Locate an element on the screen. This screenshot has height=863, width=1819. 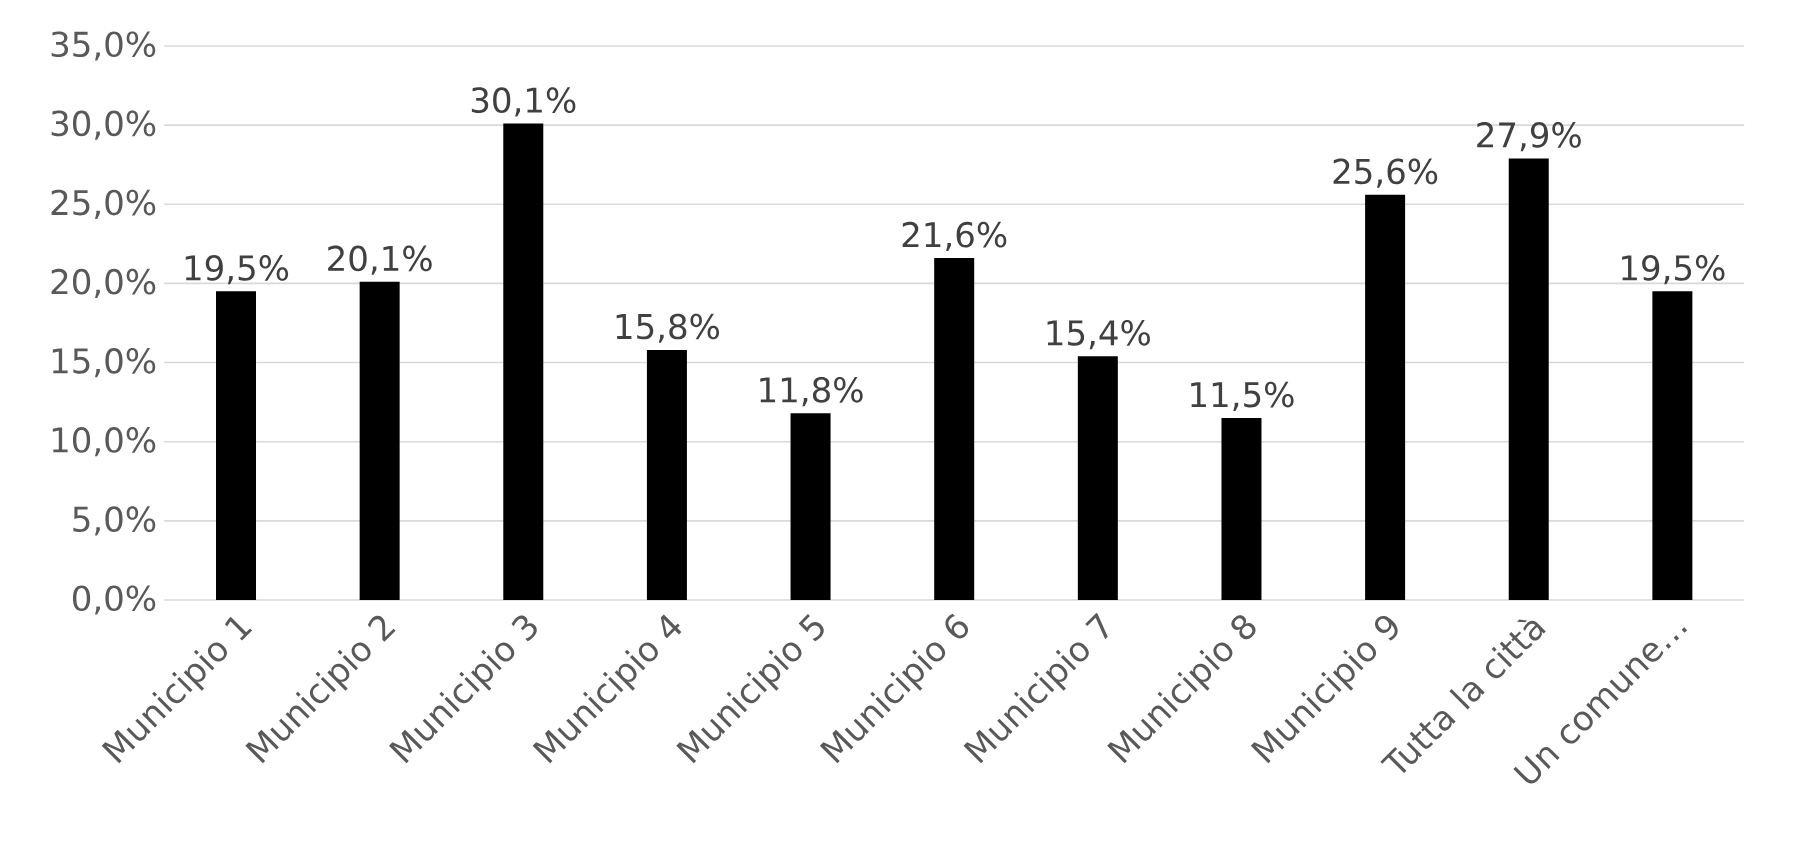
y-tick-label: 5,0% is located at coordinates (114, 521).